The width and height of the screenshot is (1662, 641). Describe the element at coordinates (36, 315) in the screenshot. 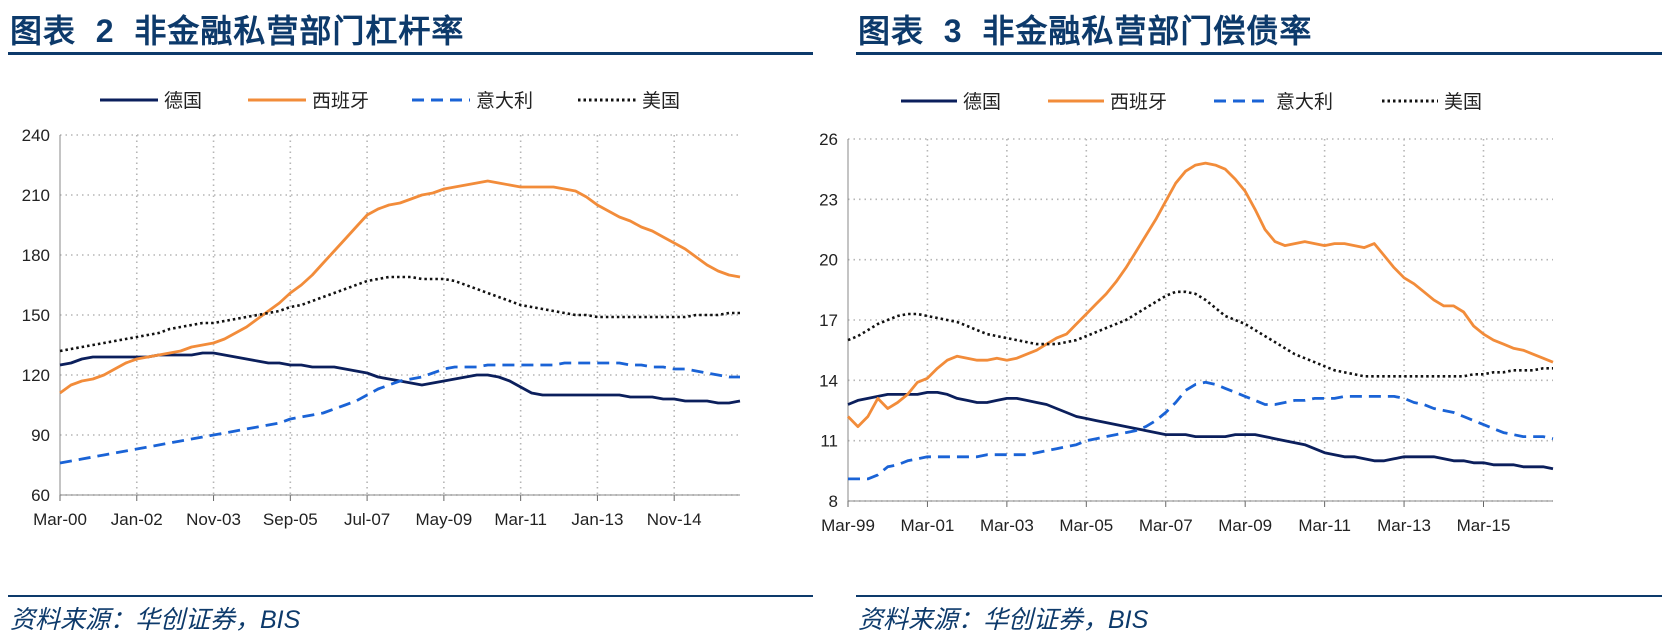

I see `y-tick-label: 150` at that location.